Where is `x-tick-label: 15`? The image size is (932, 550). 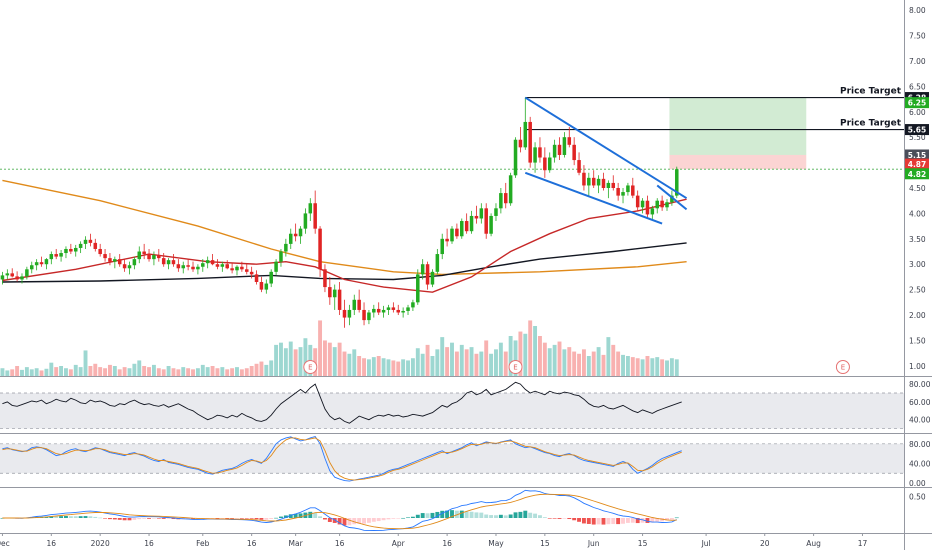
x-tick-label: 15 is located at coordinates (545, 543).